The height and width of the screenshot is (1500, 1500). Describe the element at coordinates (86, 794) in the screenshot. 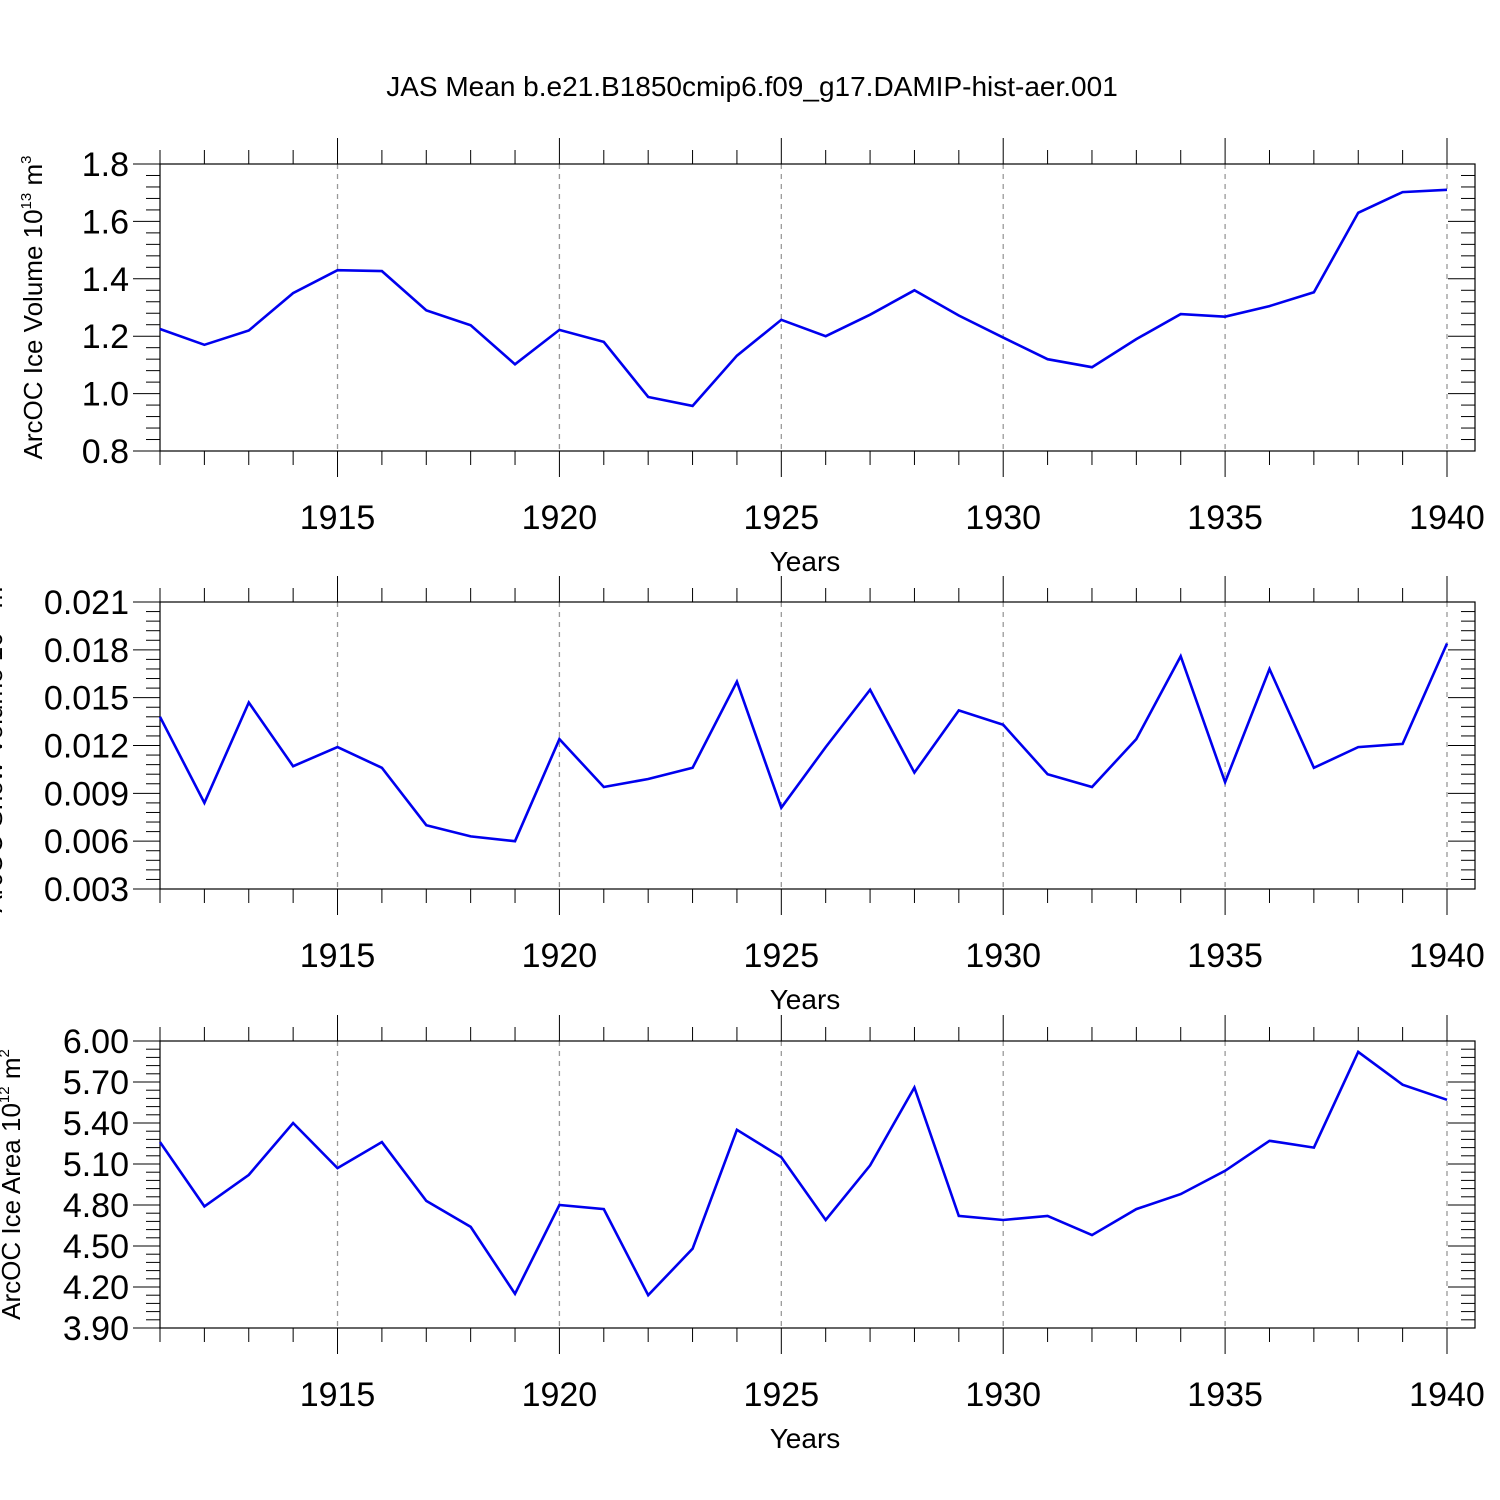

I see `y-tick-label-0.009: 0.009` at that location.